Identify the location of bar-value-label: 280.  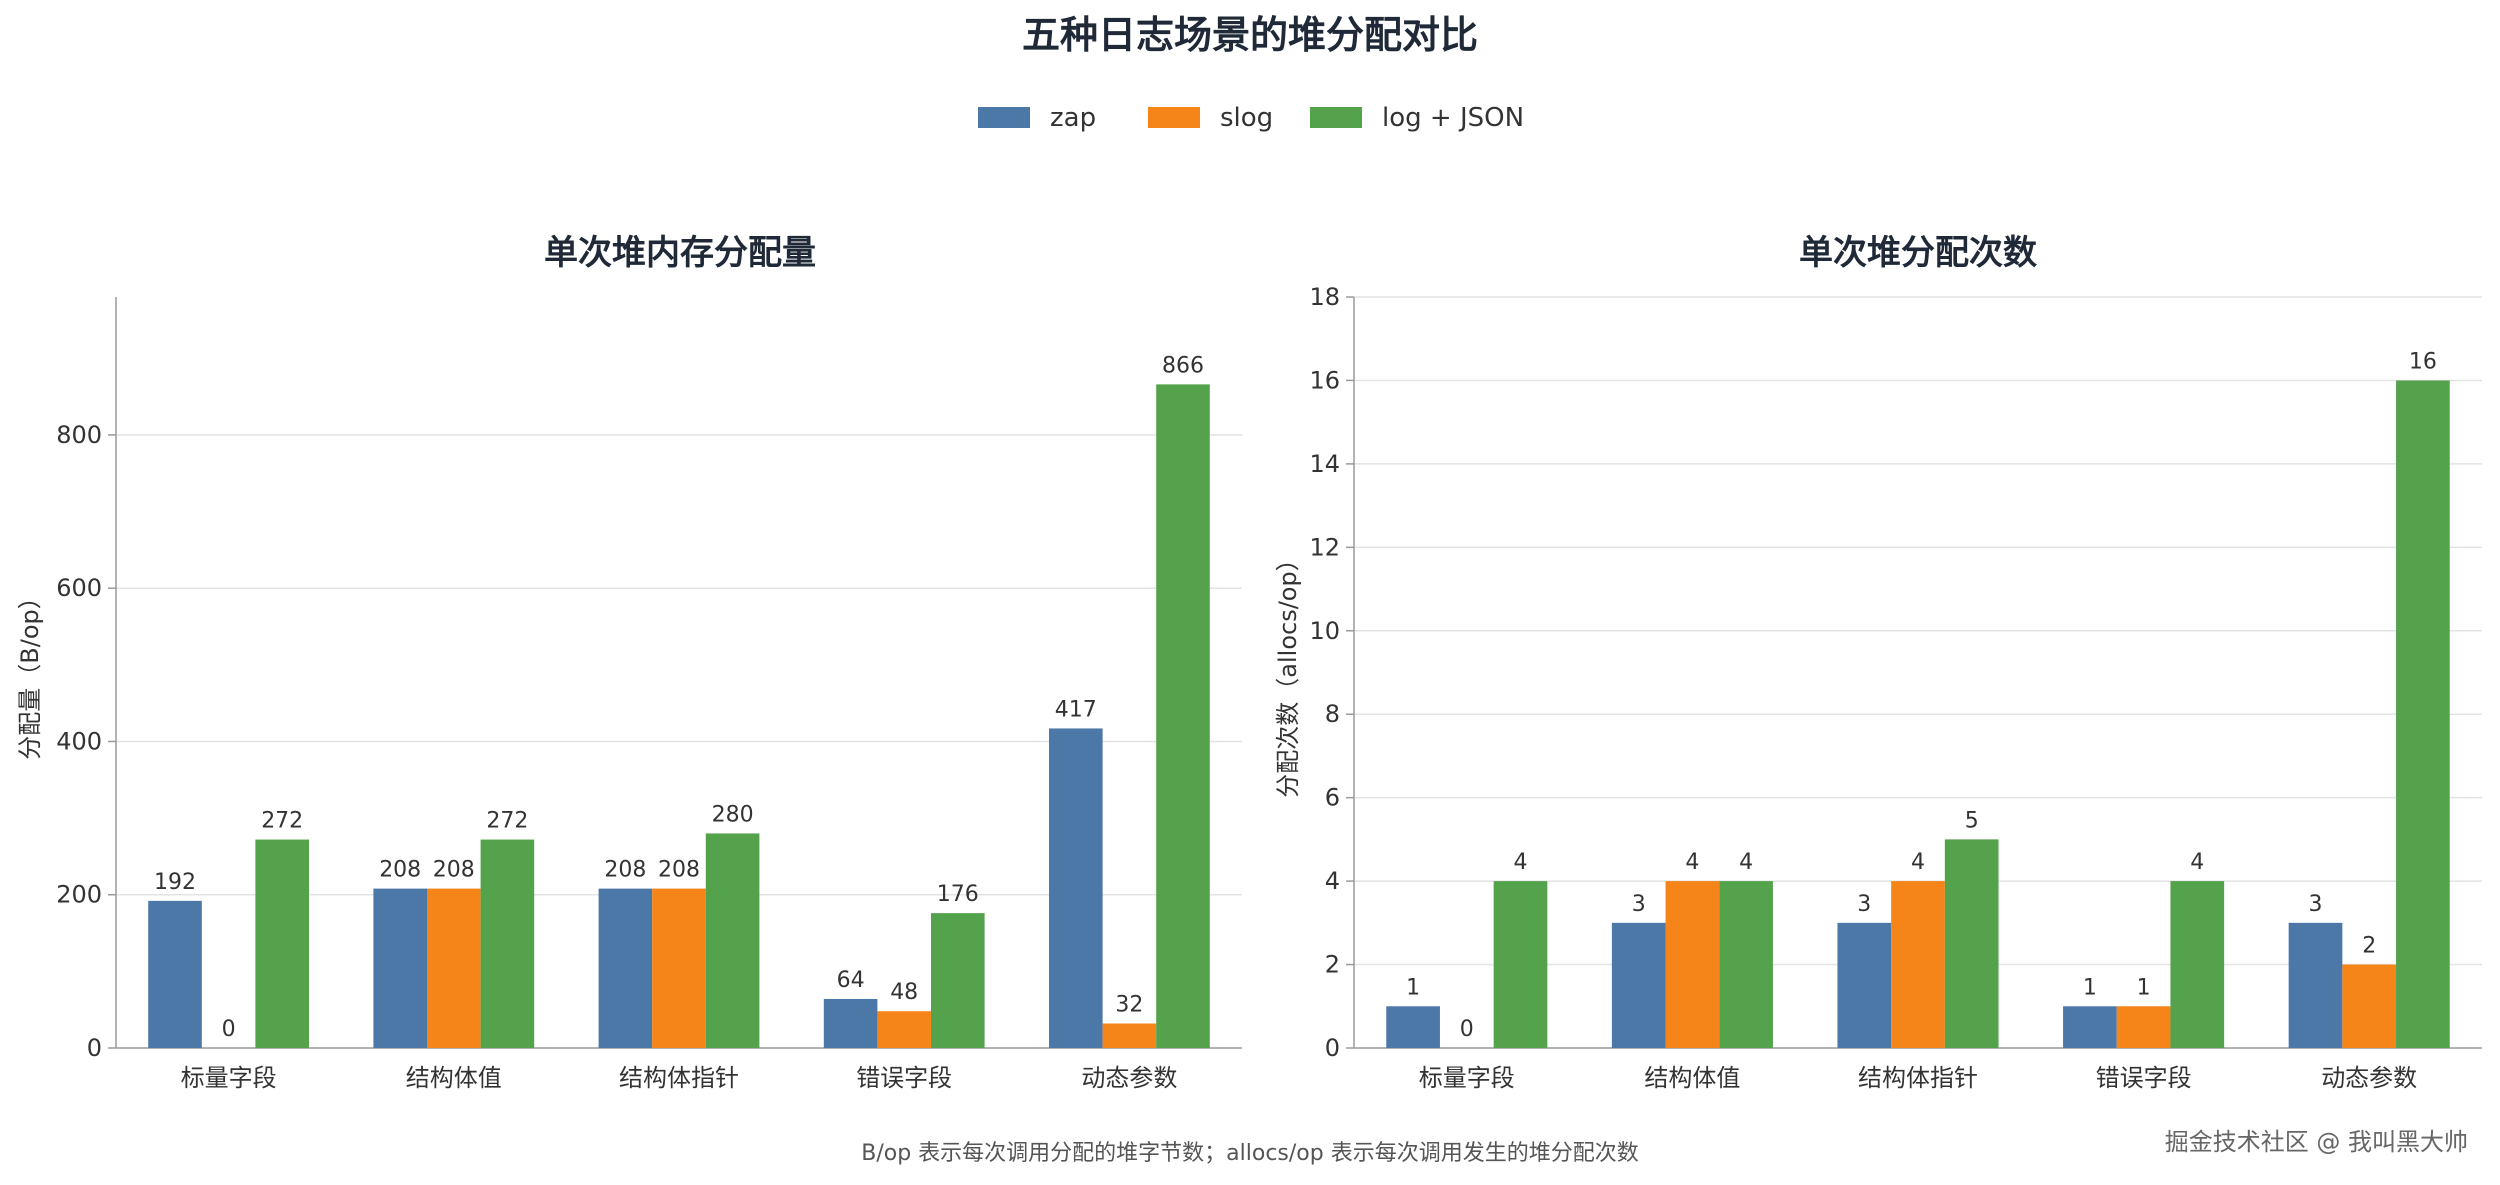
(733, 814).